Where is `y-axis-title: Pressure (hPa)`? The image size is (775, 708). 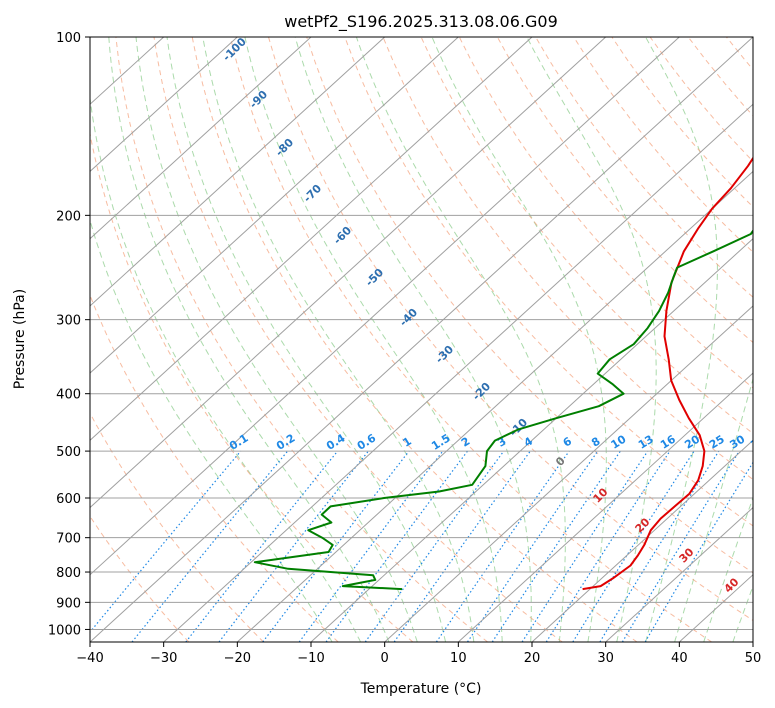
y-axis-title: Pressure (hPa) is located at coordinates (20, 339).